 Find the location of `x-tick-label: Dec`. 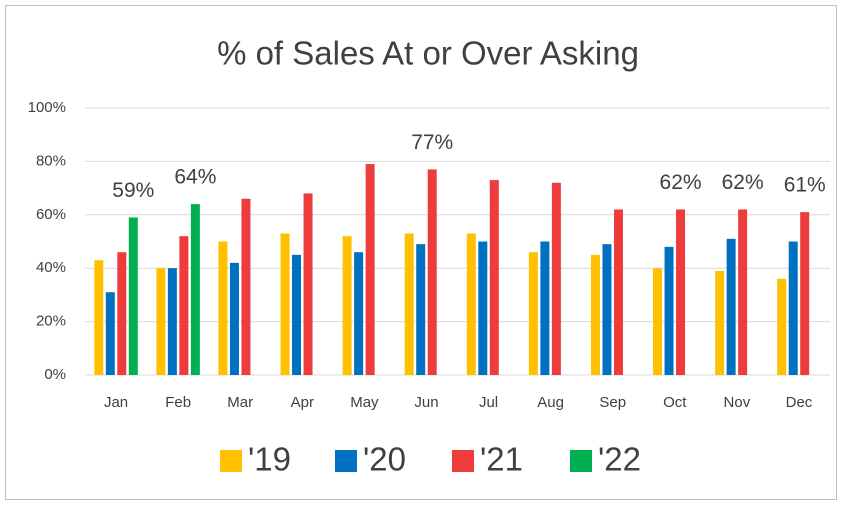

x-tick-label: Dec is located at coordinates (799, 402).